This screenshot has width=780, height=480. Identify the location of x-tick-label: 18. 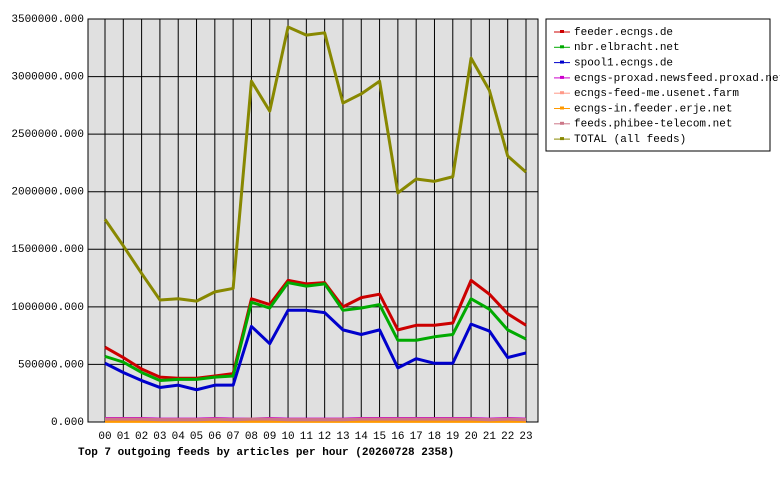
(434, 437).